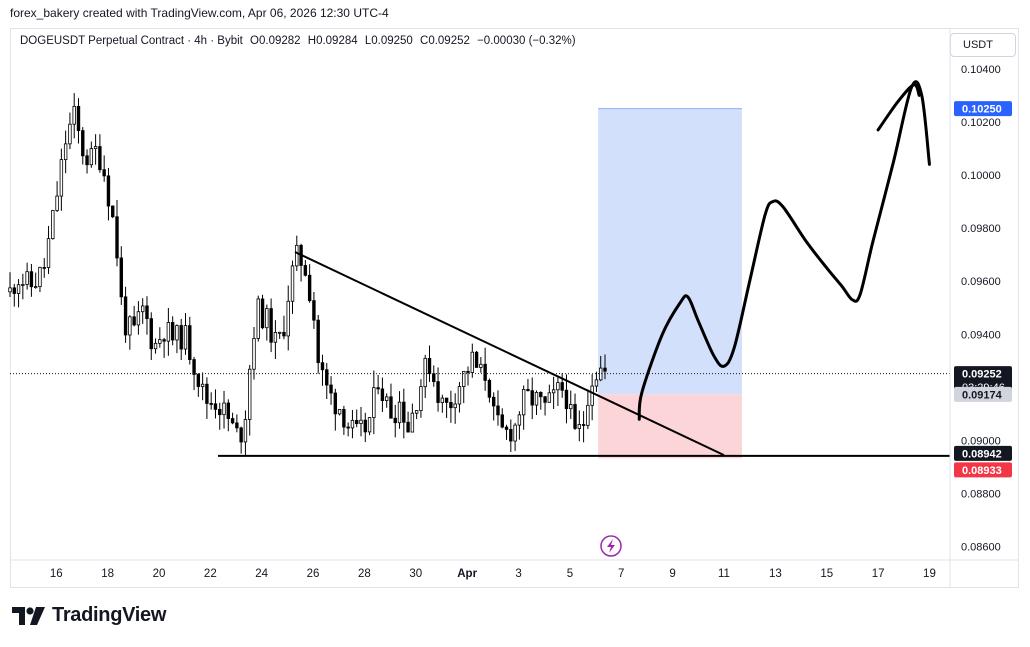 The image size is (1030, 647). I want to click on time-tick-label: 22, so click(210, 574).